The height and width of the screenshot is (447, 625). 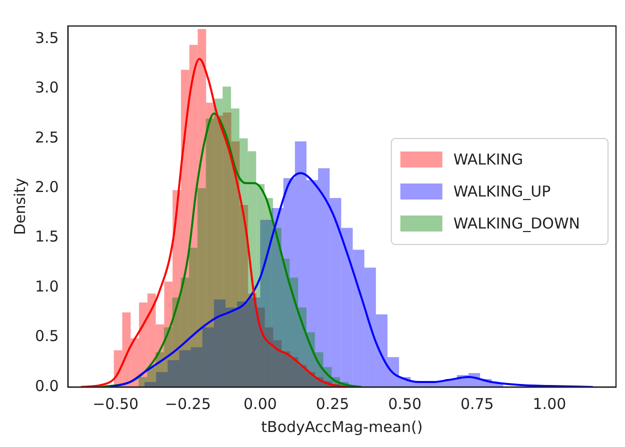 I want to click on y-tick-label: 3.5, so click(x=46, y=37).